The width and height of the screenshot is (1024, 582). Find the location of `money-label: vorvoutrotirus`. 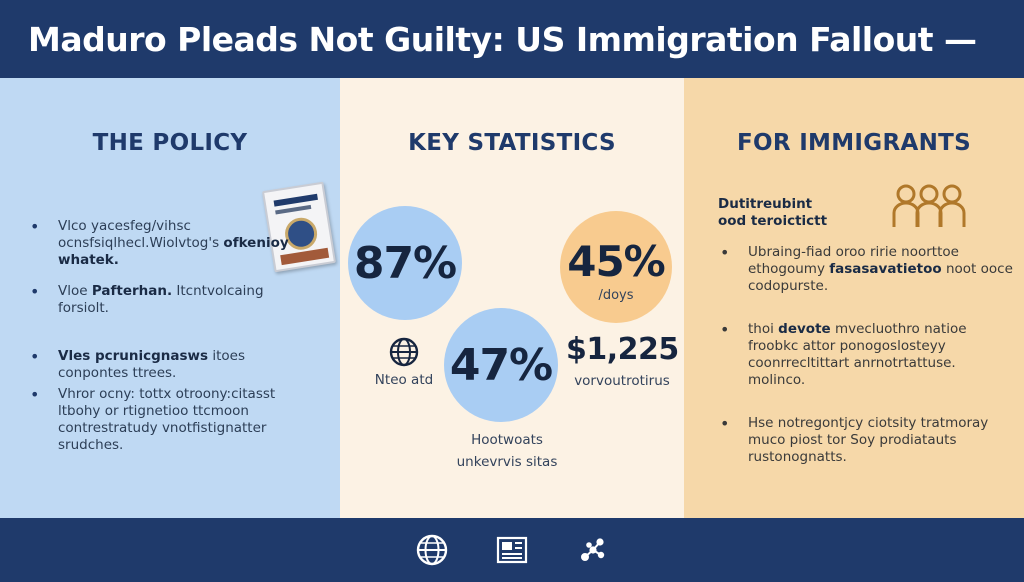

money-label: vorvoutrotirus is located at coordinates (622, 381).